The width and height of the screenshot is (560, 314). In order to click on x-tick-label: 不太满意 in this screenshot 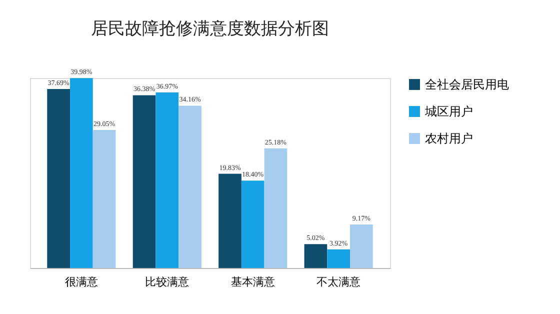, I will do `click(338, 282)`.